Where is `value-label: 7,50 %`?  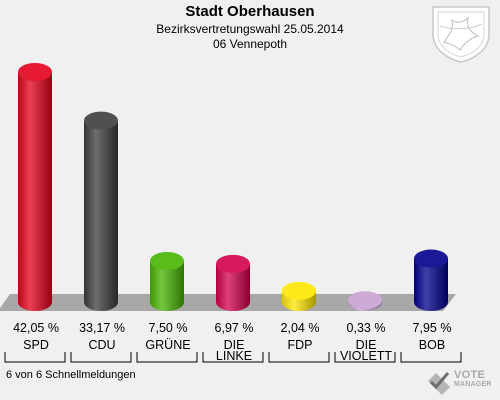 value-label: 7,50 % is located at coordinates (168, 328).